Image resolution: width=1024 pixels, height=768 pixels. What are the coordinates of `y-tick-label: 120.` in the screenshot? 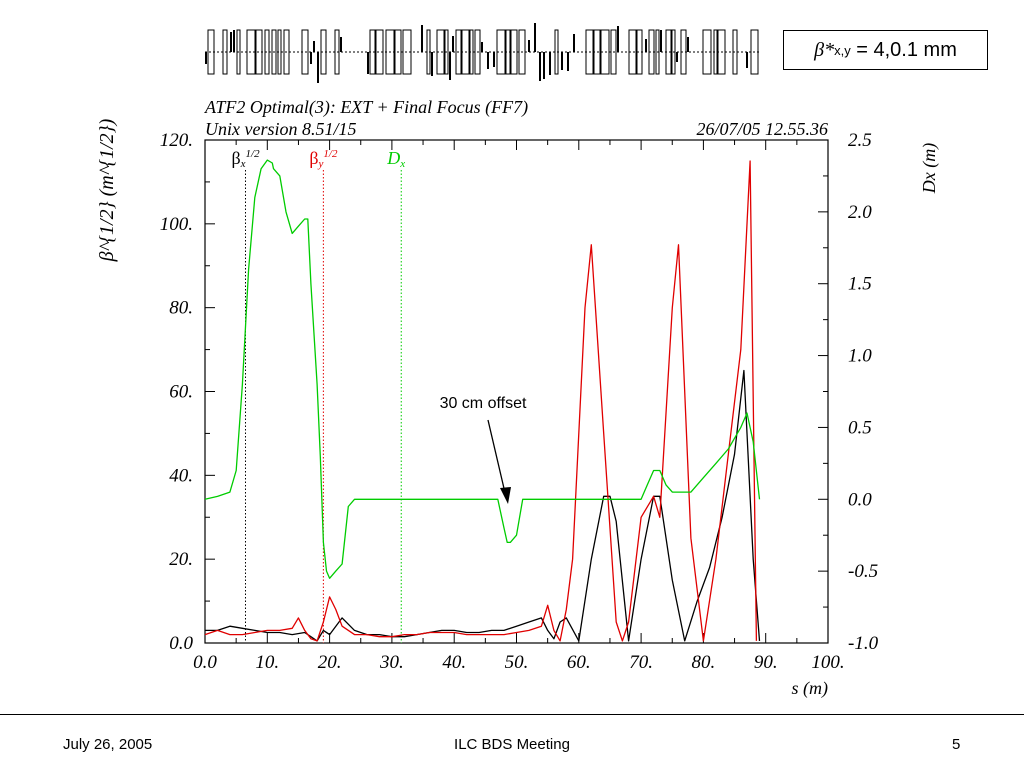 It's located at (176, 140).